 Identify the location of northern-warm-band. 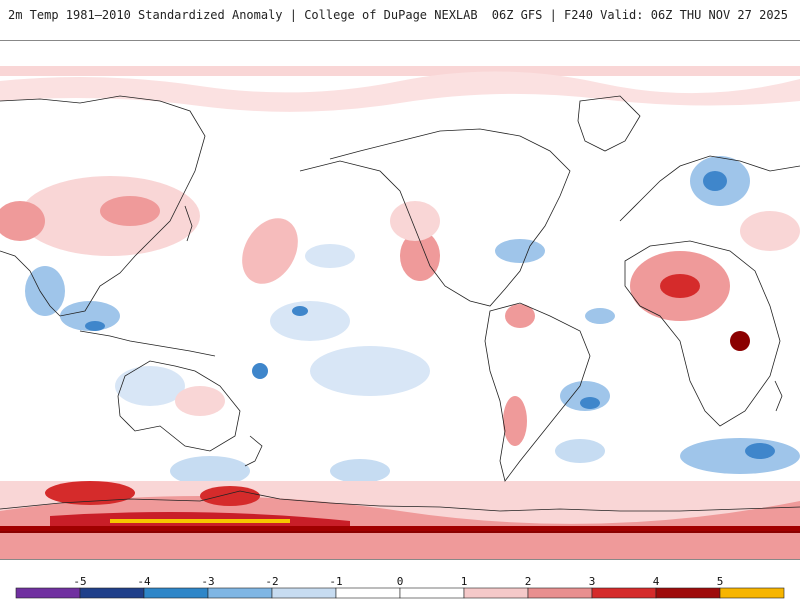
(400, 91).